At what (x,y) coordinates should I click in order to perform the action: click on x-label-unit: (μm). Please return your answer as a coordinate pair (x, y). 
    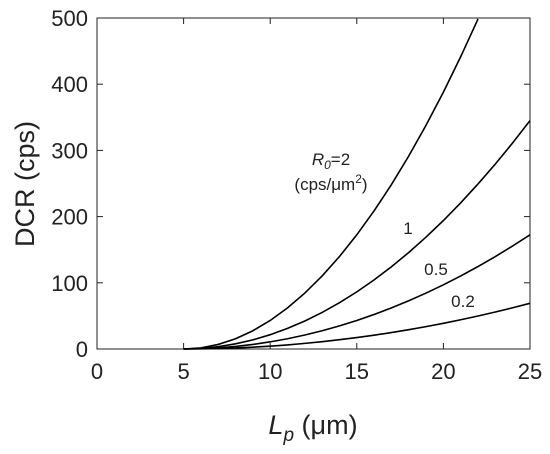
    Looking at the image, I should click on (326, 425).